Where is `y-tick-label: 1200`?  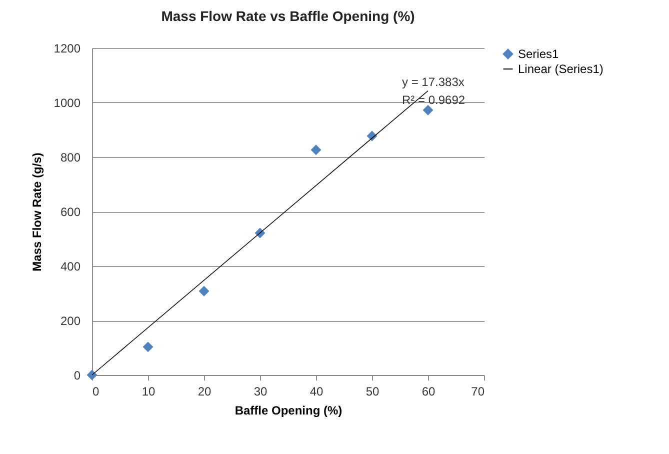 y-tick-label: 1200 is located at coordinates (67, 49).